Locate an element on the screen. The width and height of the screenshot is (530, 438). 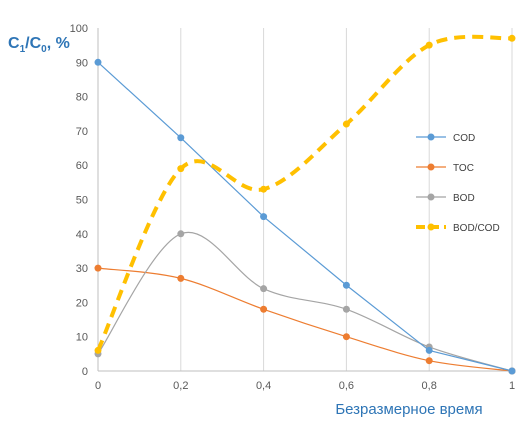
y-tick-label: 80 is located at coordinates (82, 98).